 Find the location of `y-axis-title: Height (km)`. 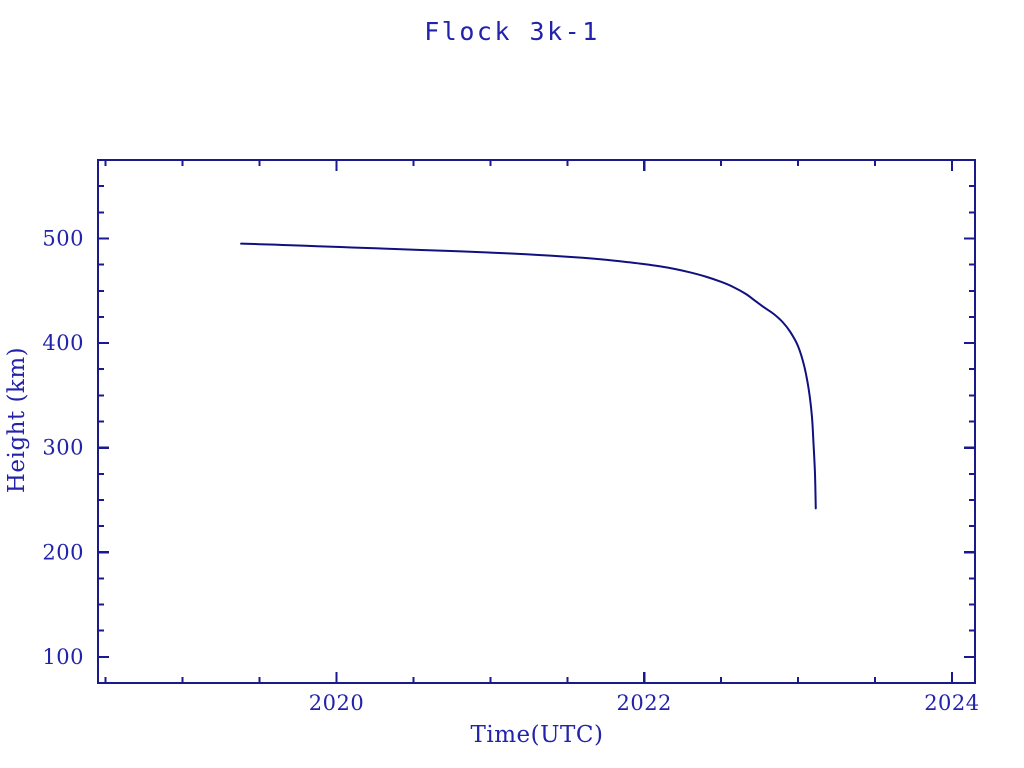

y-axis-title: Height (km) is located at coordinates (17, 420).